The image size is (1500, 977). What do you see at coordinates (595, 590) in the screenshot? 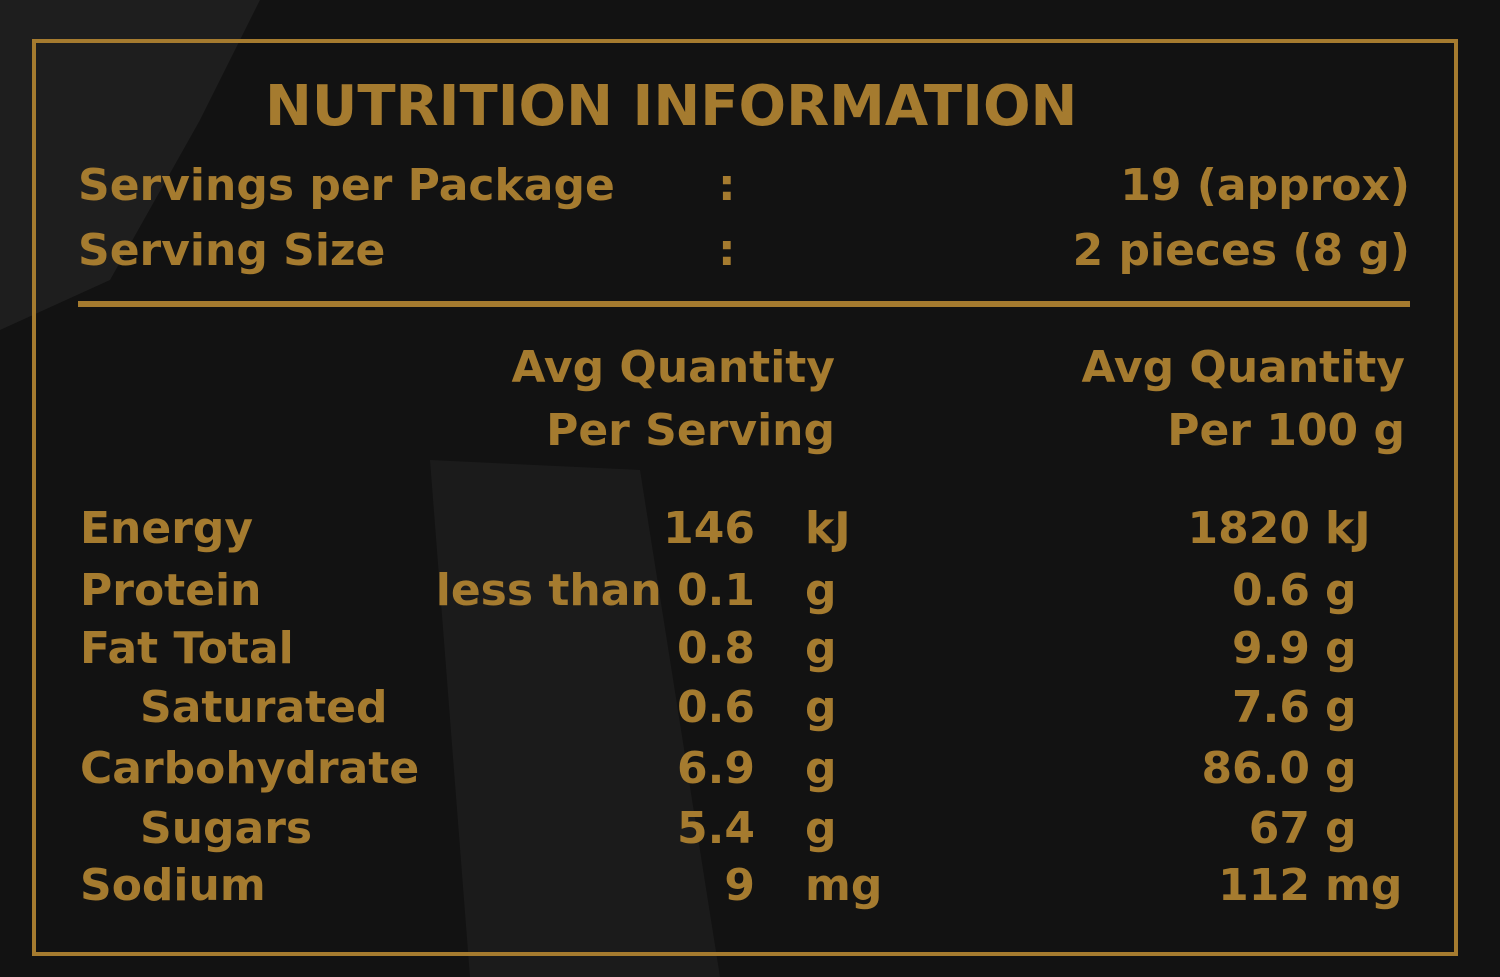
I see `per-serving: less than 0.1` at bounding box center [595, 590].